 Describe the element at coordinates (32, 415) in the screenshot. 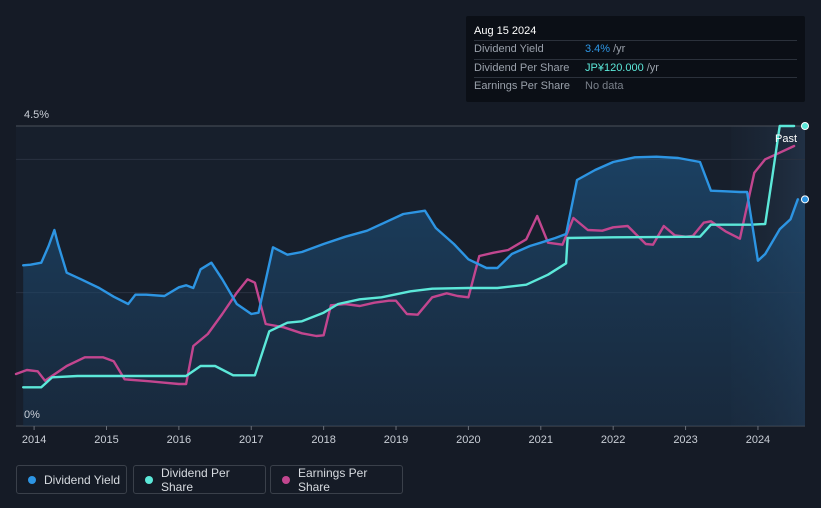

I see `y-tick-label-bottom: 0%` at that location.